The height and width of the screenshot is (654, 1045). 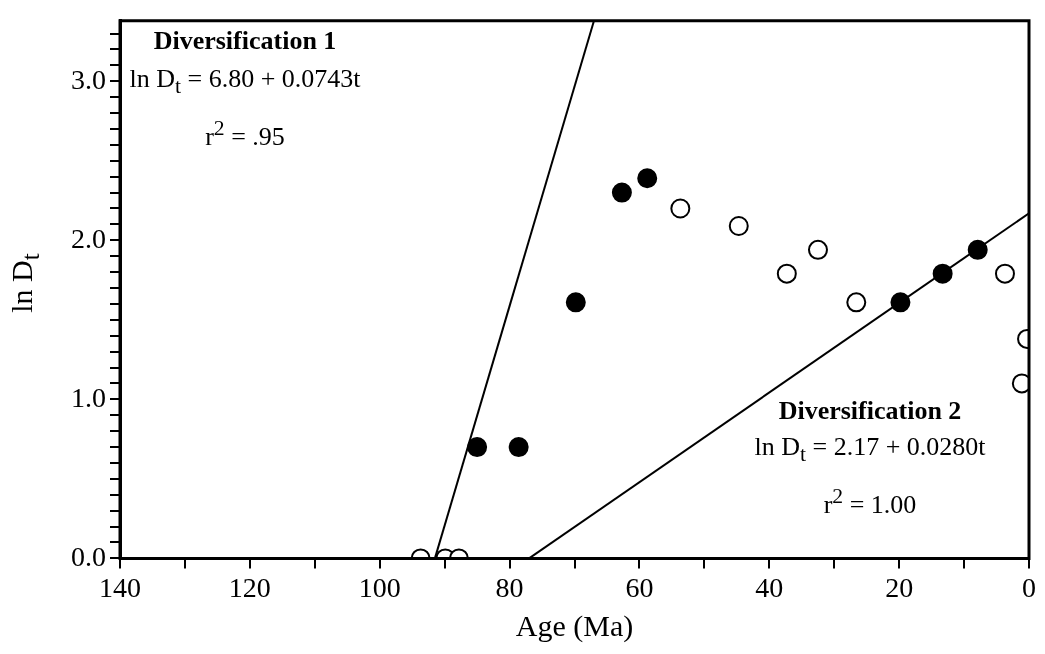 What do you see at coordinates (769, 587) in the screenshot?
I see `x-tick-label: 40` at bounding box center [769, 587].